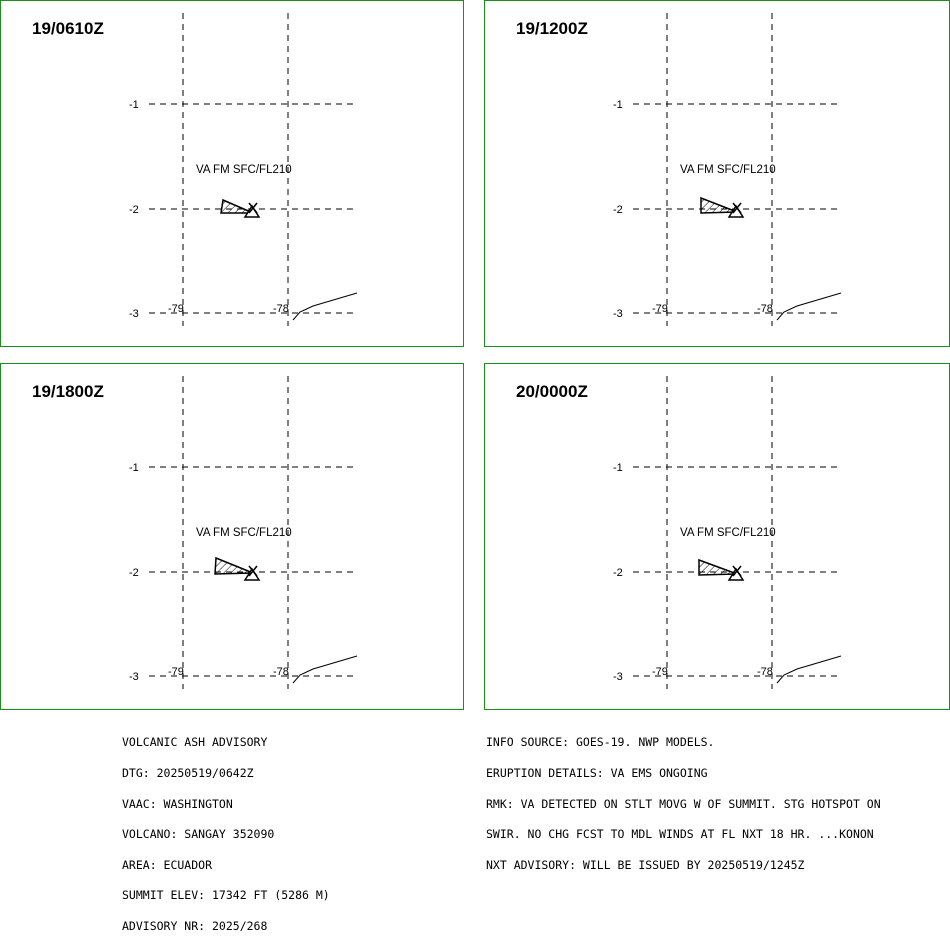 The height and width of the screenshot is (941, 950). What do you see at coordinates (195, 742) in the screenshot?
I see `advisory-line: VOLCANIC ASH ADVISORY` at bounding box center [195, 742].